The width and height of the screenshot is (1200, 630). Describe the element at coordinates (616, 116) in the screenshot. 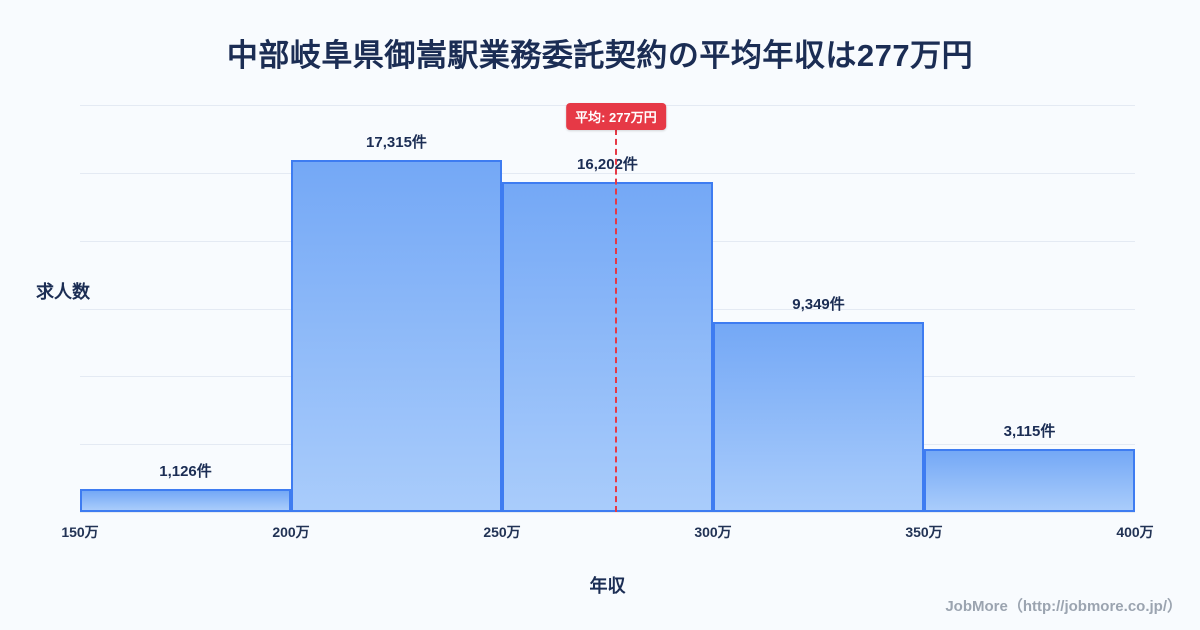

I see `average-badge: 平均: 277万円` at that location.